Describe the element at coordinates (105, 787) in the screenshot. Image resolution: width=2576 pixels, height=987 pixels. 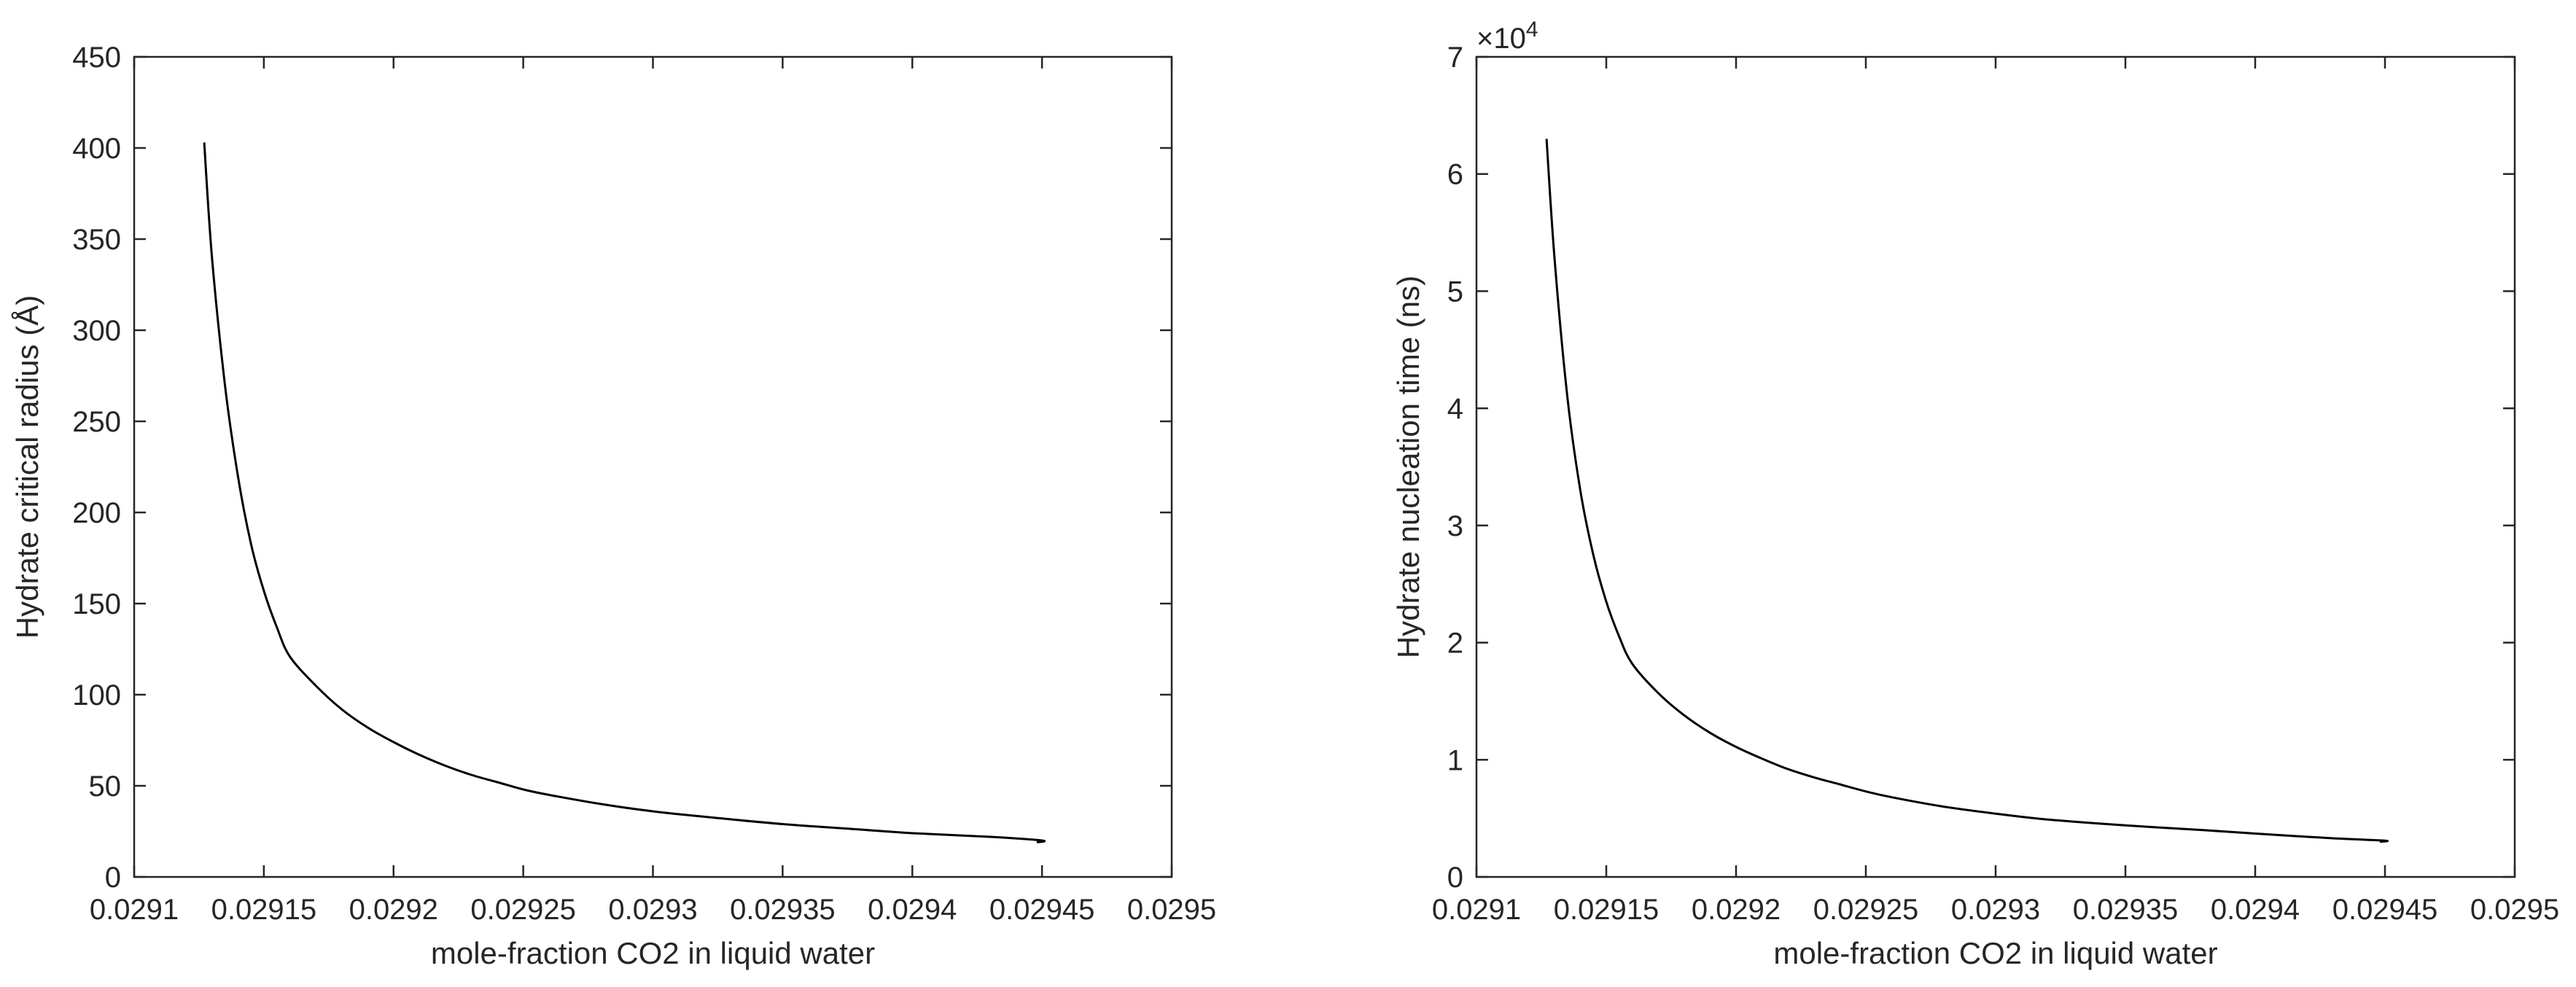
I see `y-tick-label: 50` at that location.